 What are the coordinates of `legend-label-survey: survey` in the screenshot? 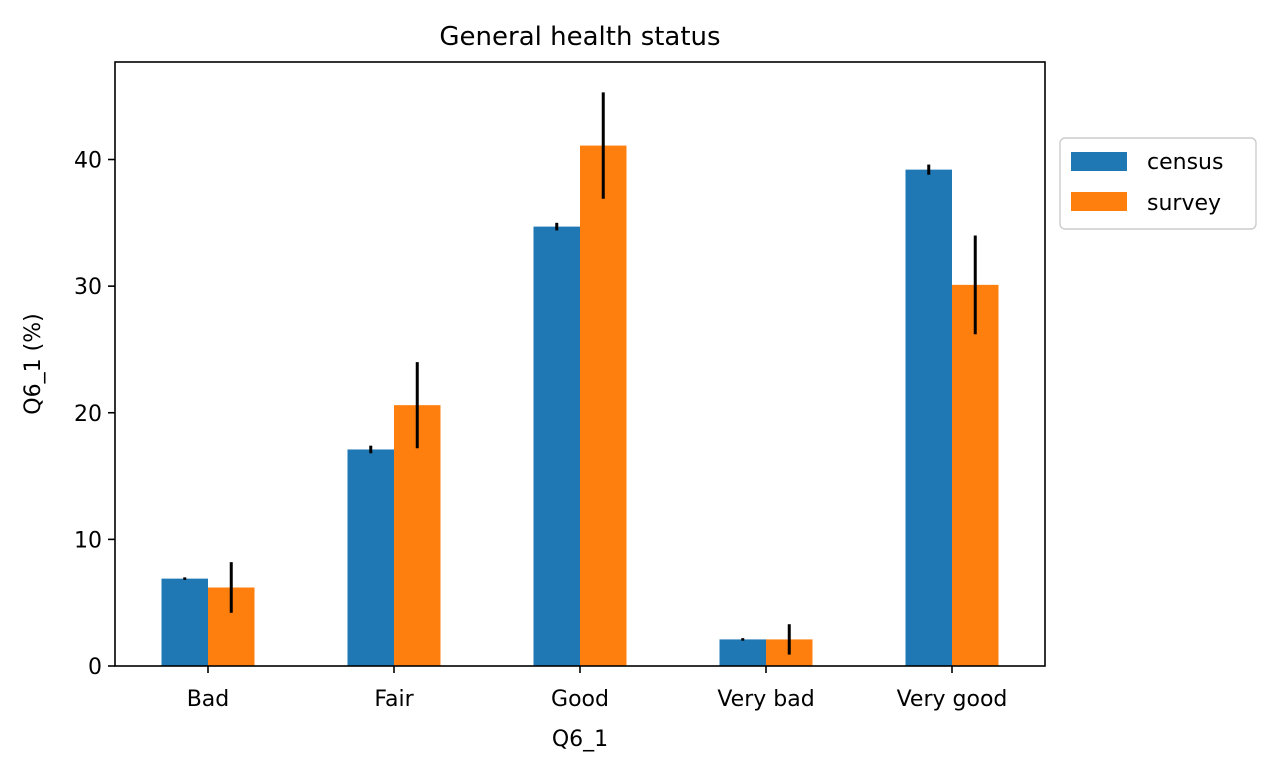 It's located at (1184, 203).